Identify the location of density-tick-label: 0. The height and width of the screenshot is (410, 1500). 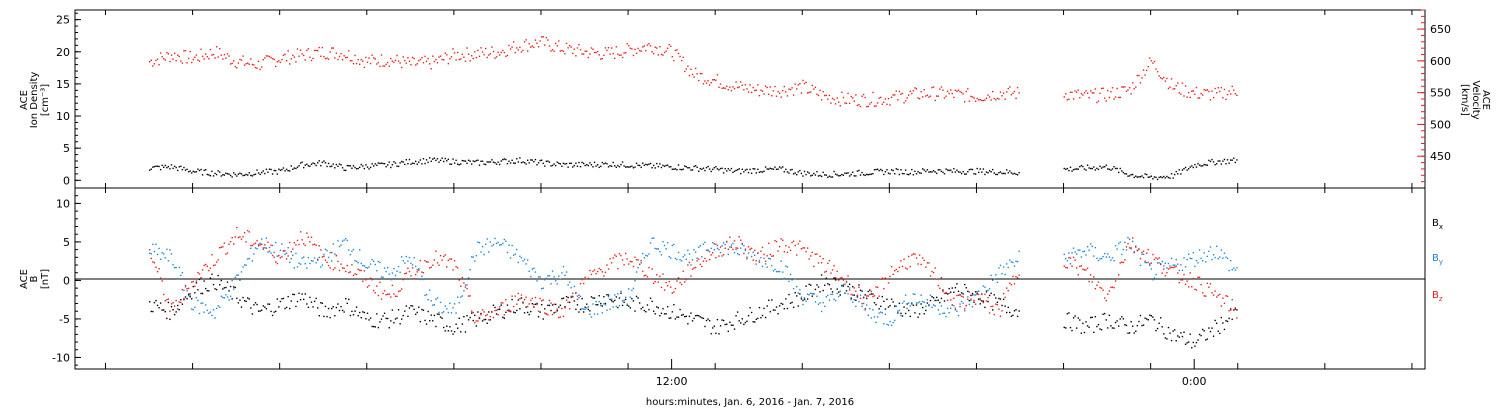
(66, 180).